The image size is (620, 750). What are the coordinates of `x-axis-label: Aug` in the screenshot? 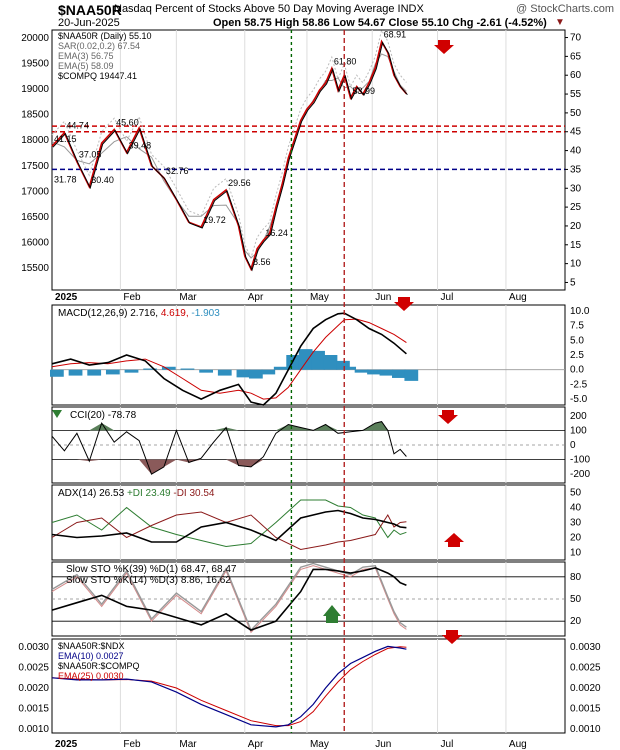 It's located at (518, 744).